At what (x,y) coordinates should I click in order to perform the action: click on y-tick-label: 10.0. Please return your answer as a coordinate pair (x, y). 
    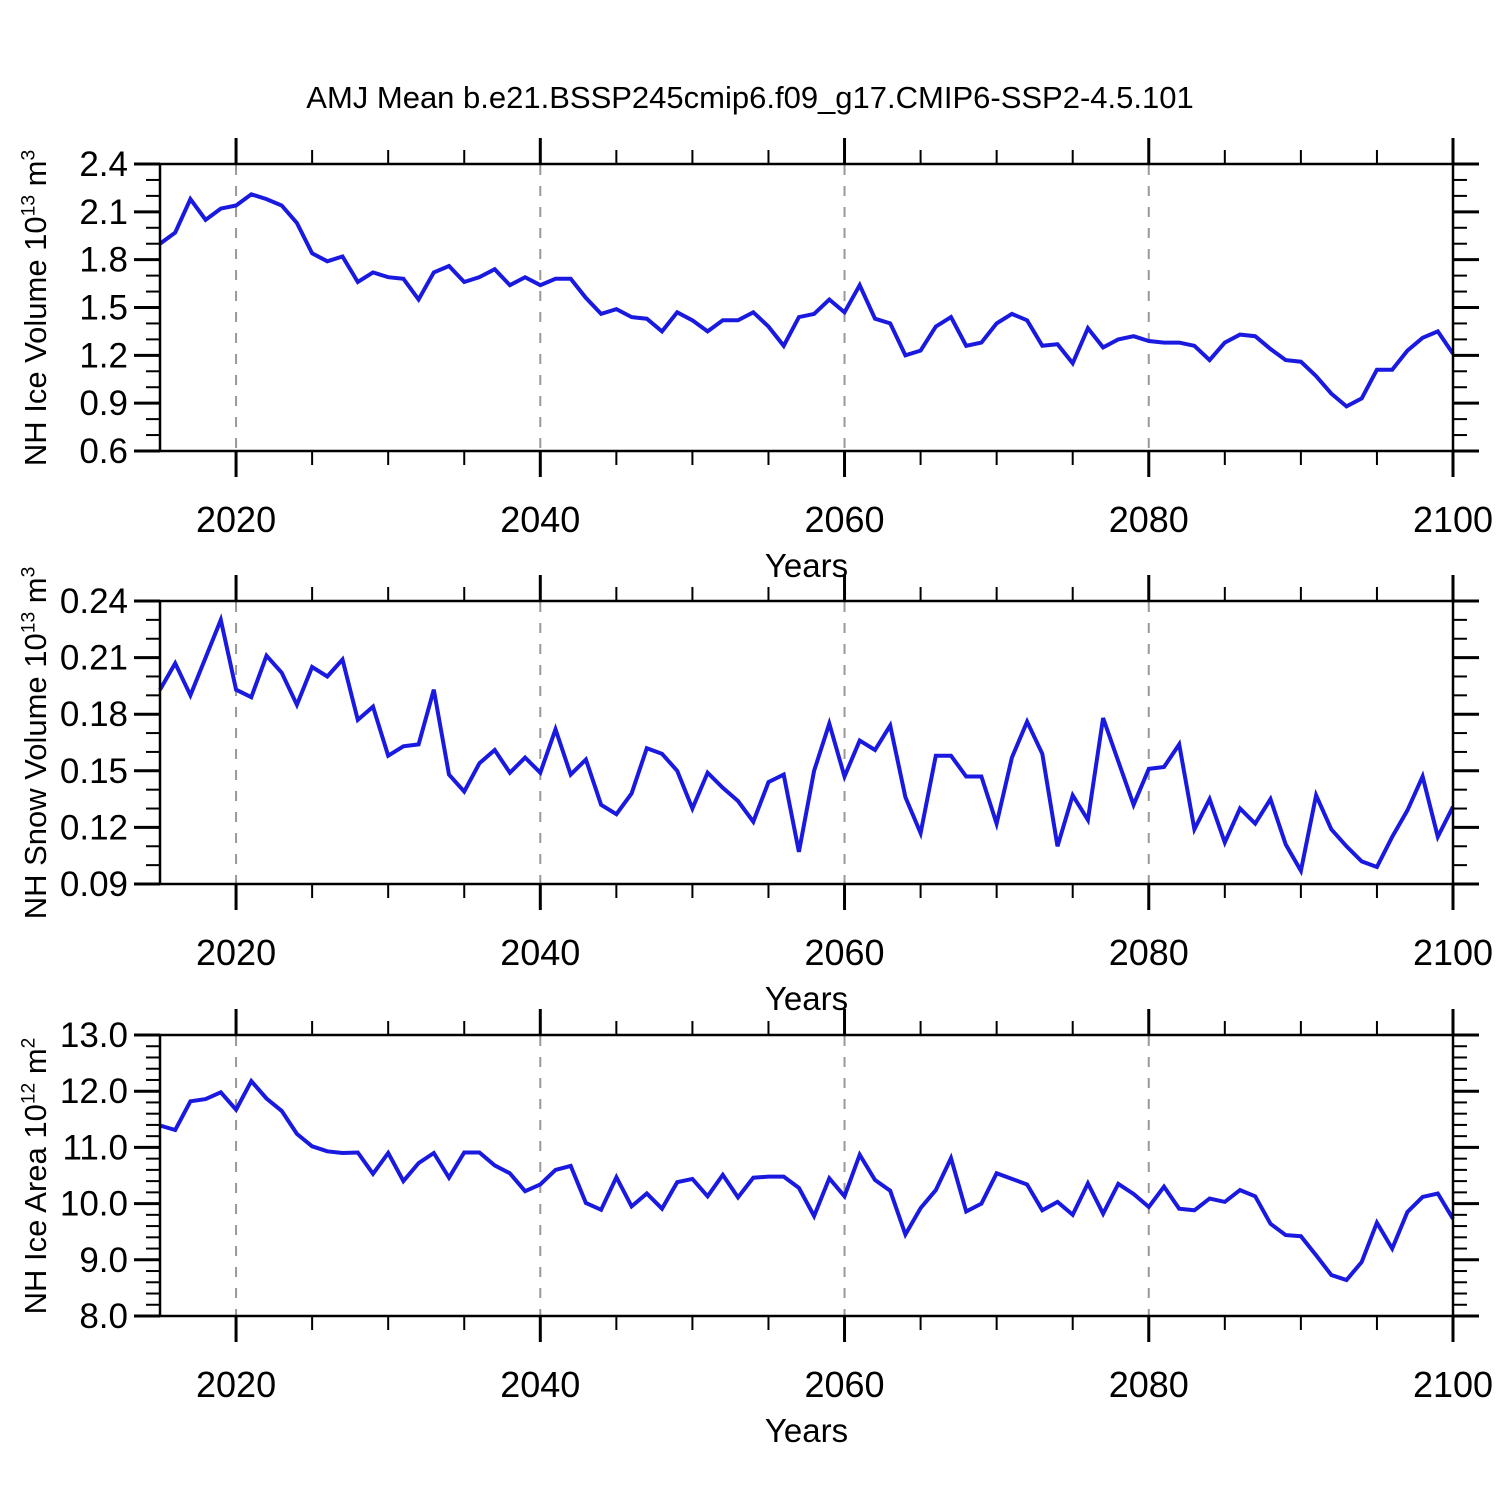
    Looking at the image, I should click on (94, 1204).